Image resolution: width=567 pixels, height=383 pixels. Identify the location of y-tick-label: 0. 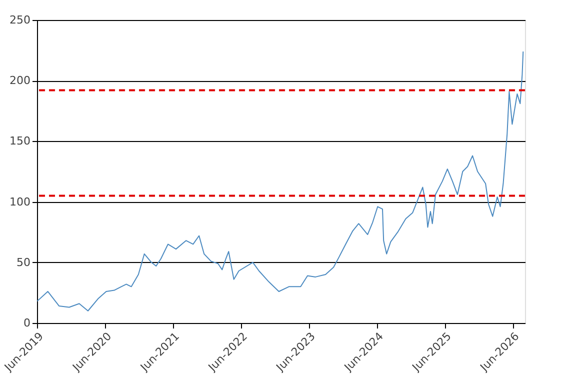
(27, 323).